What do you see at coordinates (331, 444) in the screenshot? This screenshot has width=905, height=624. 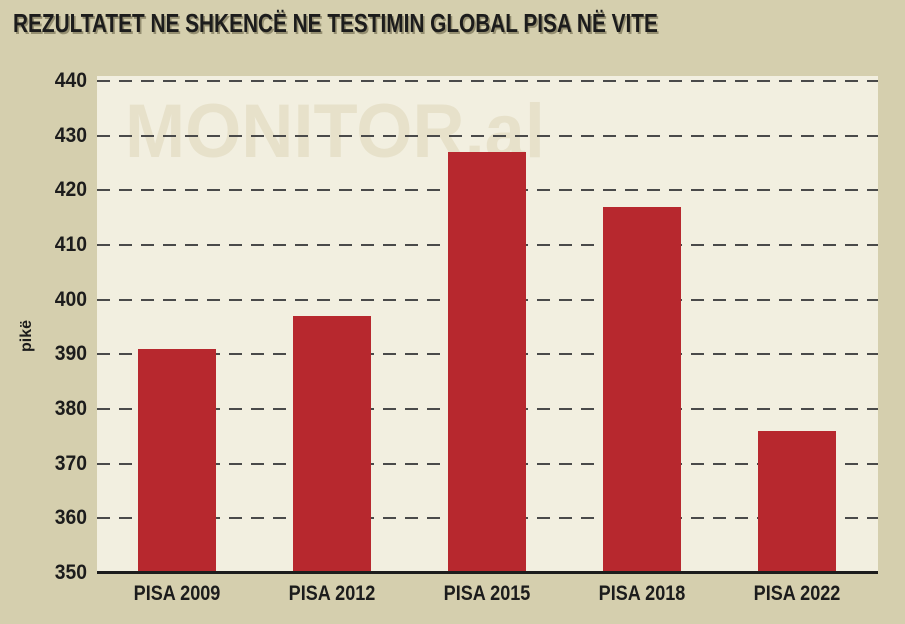 I see `bar-pisa-2012` at bounding box center [331, 444].